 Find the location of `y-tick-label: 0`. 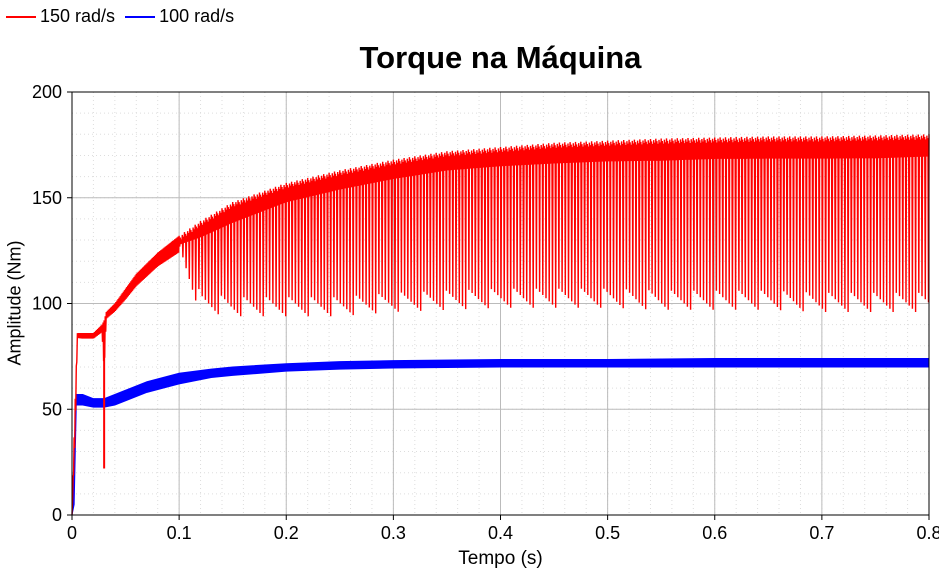

y-tick-label: 0 is located at coordinates (57, 515).